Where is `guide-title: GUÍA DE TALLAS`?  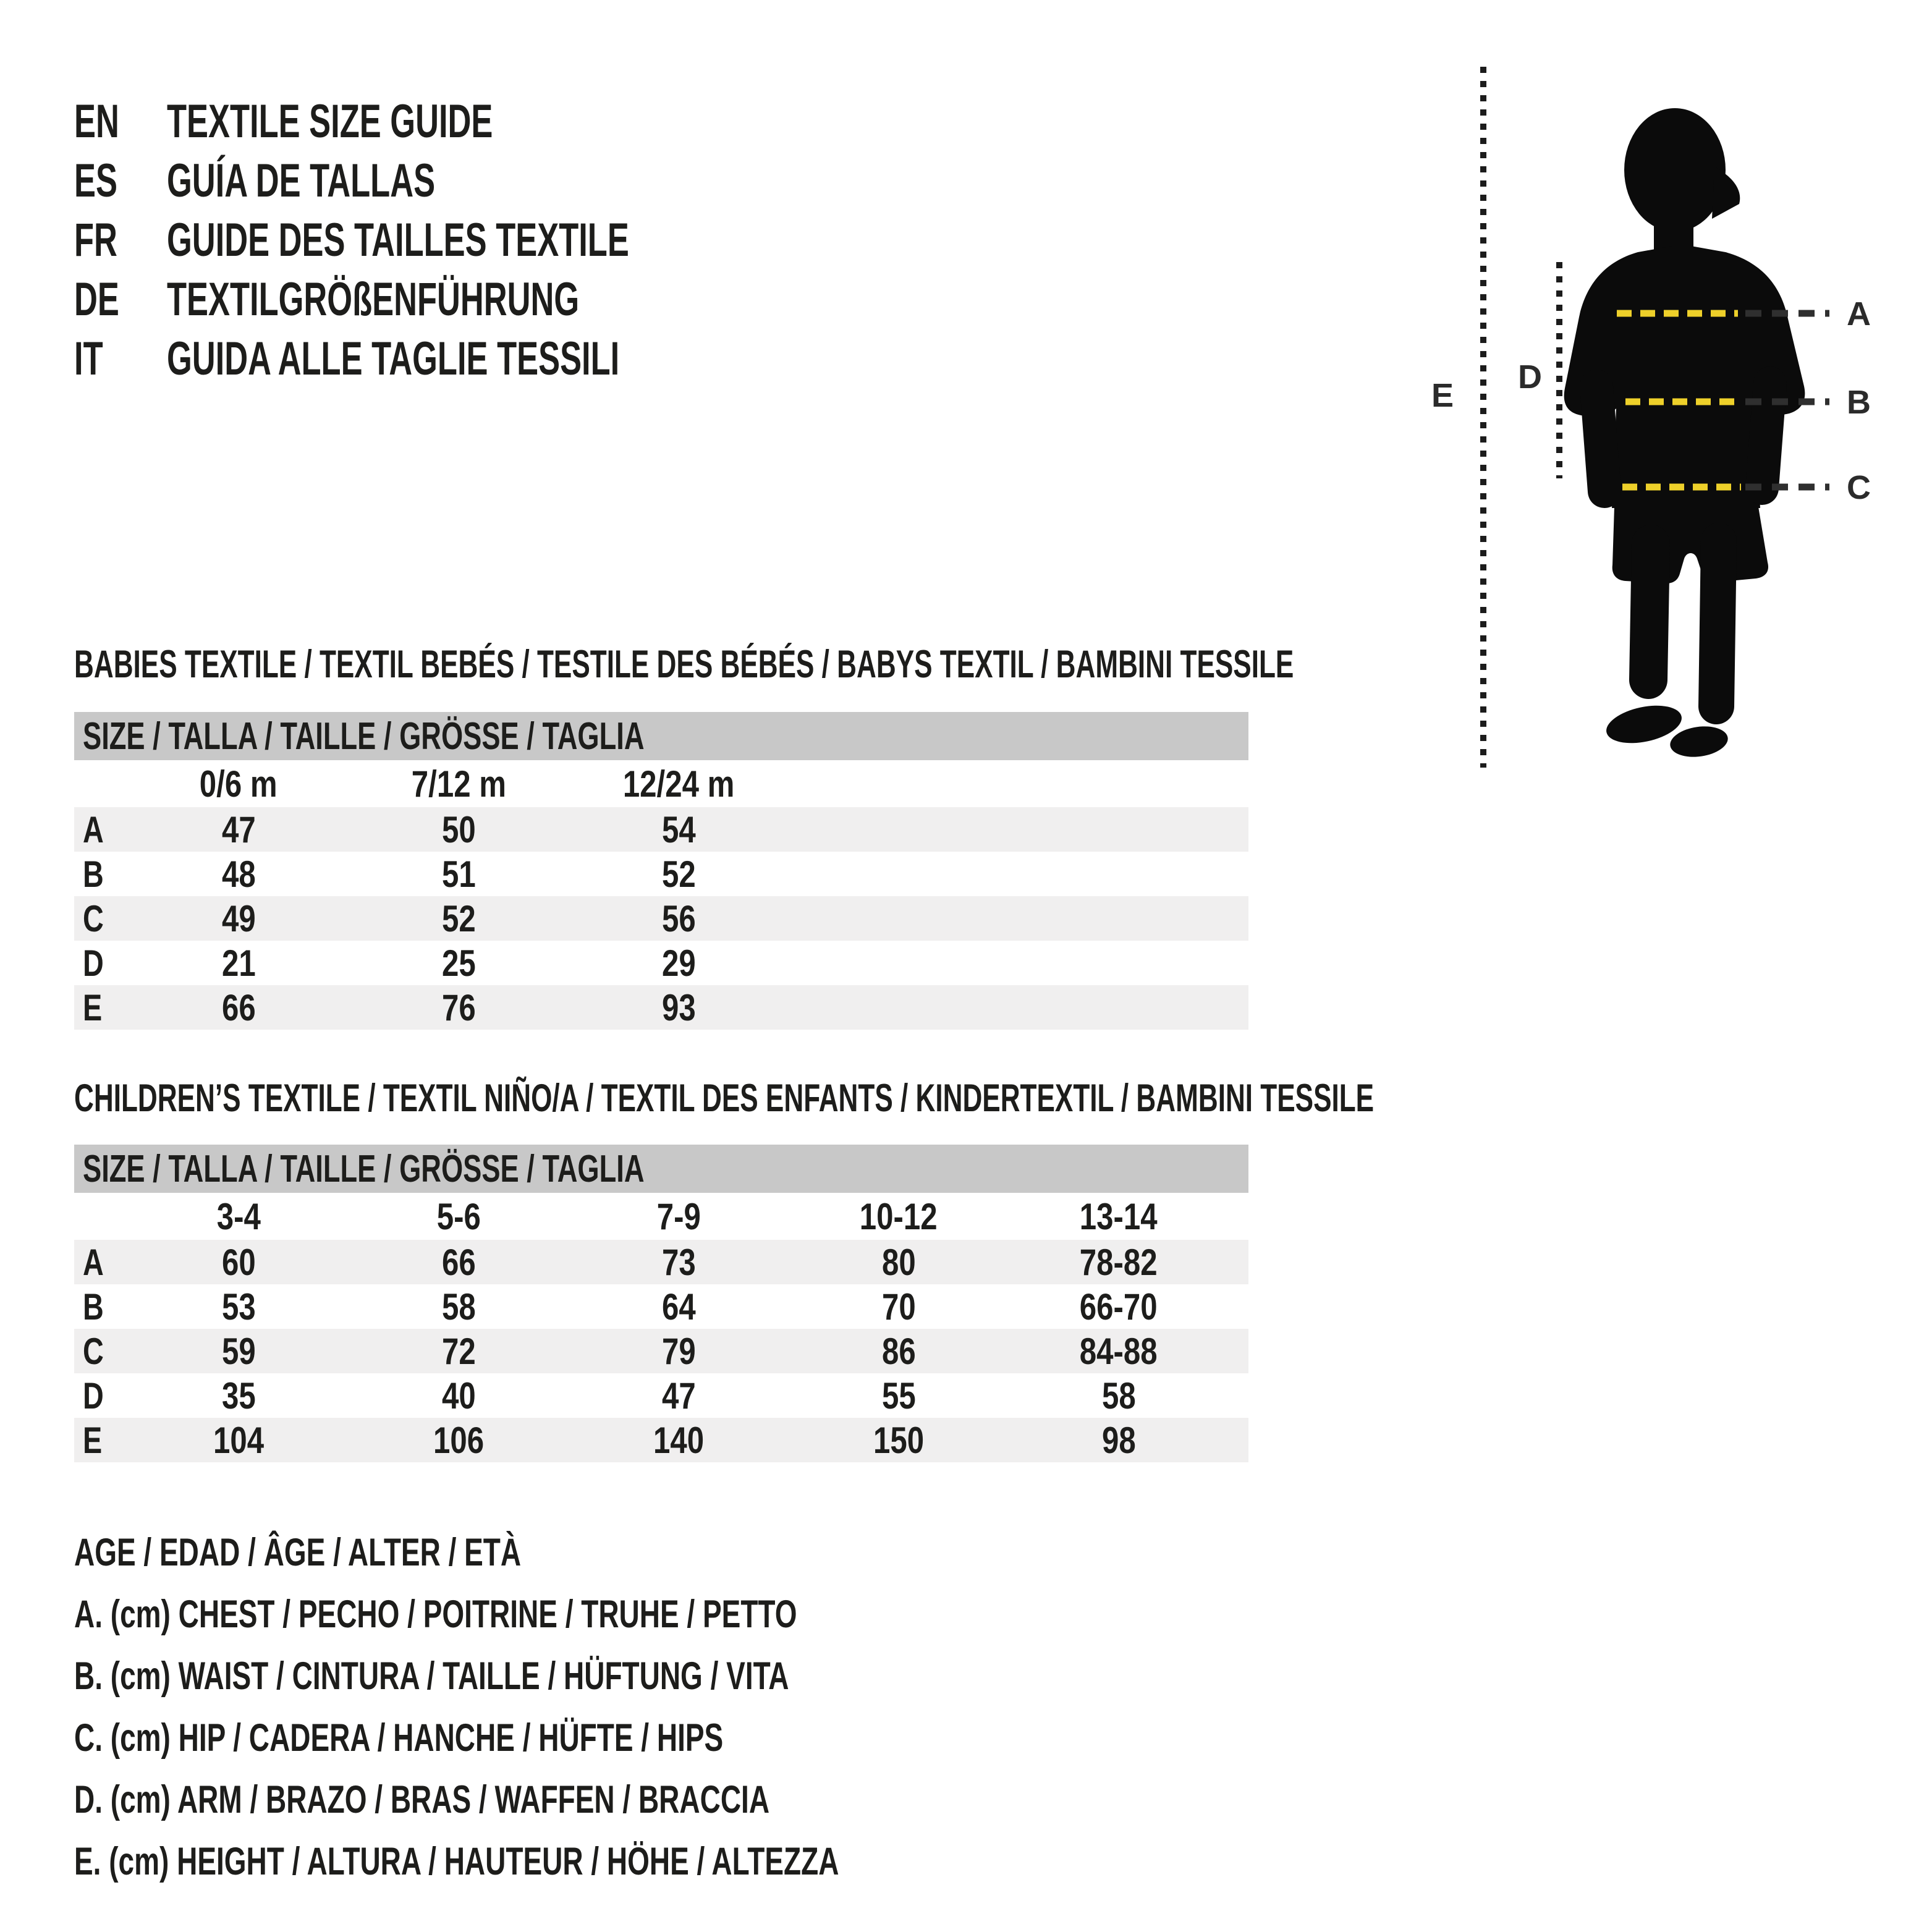
guide-title: GUÍA DE TALLAS is located at coordinates (301, 180).